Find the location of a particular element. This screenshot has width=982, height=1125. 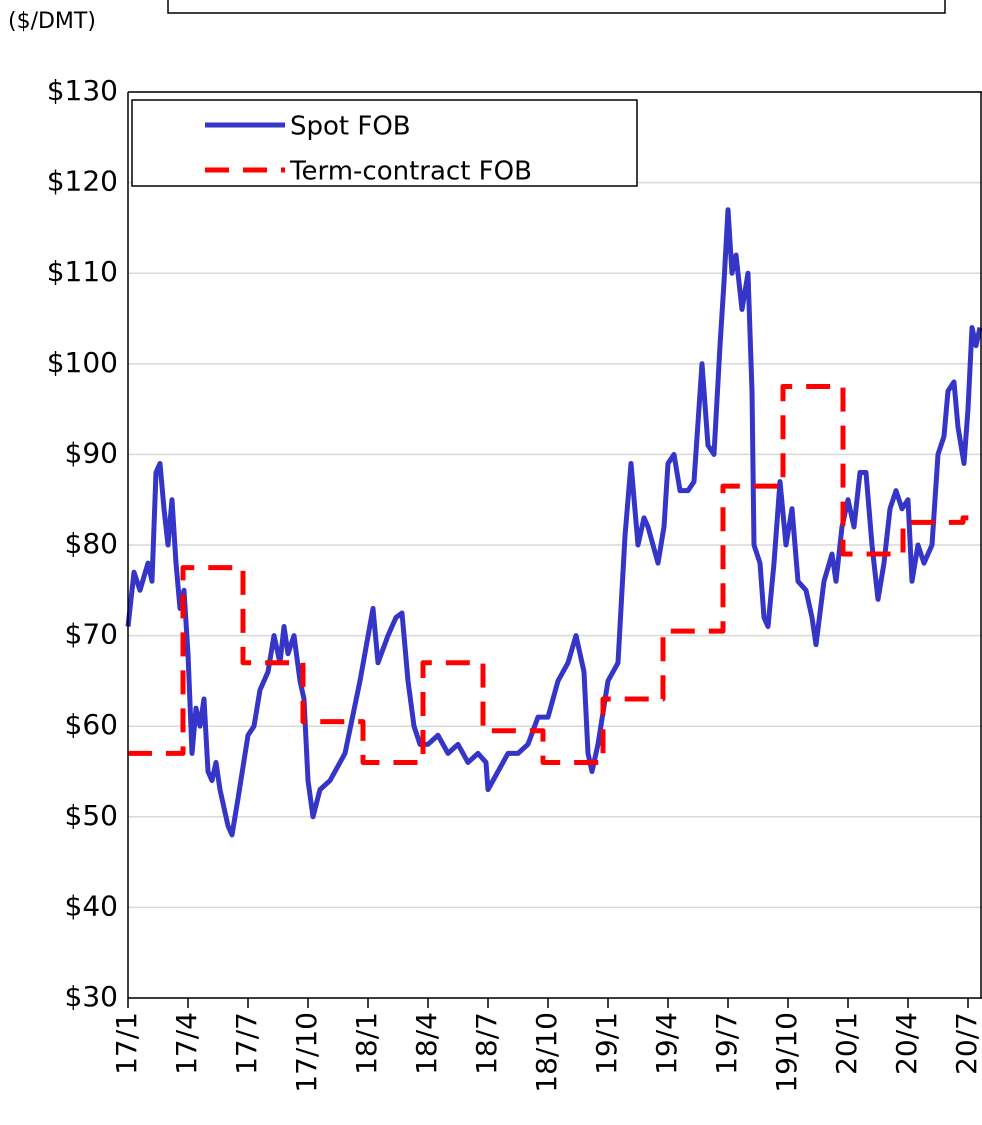

y-tick-label: $40 is located at coordinates (91, 905).